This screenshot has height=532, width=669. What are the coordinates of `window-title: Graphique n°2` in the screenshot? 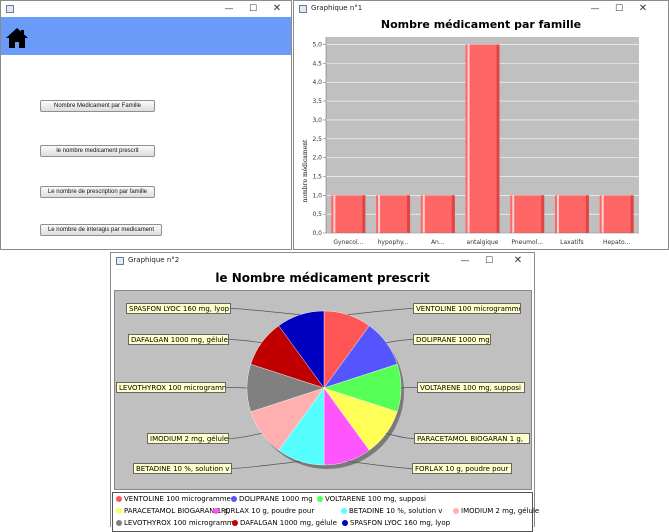 It's located at (154, 260).